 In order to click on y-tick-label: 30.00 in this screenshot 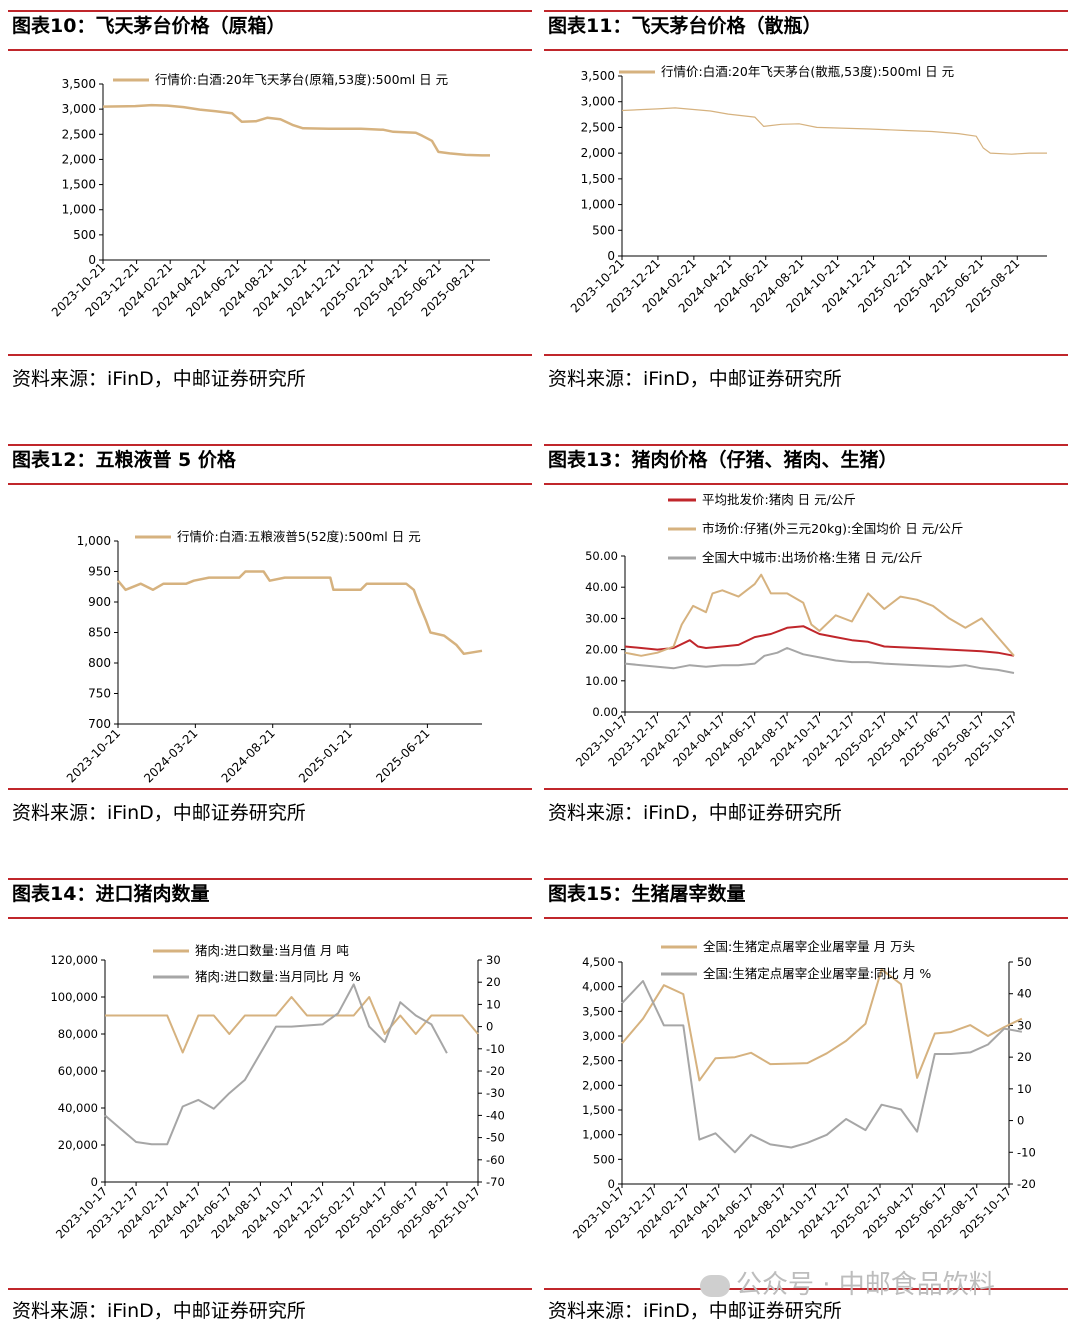, I will do `click(601, 618)`.